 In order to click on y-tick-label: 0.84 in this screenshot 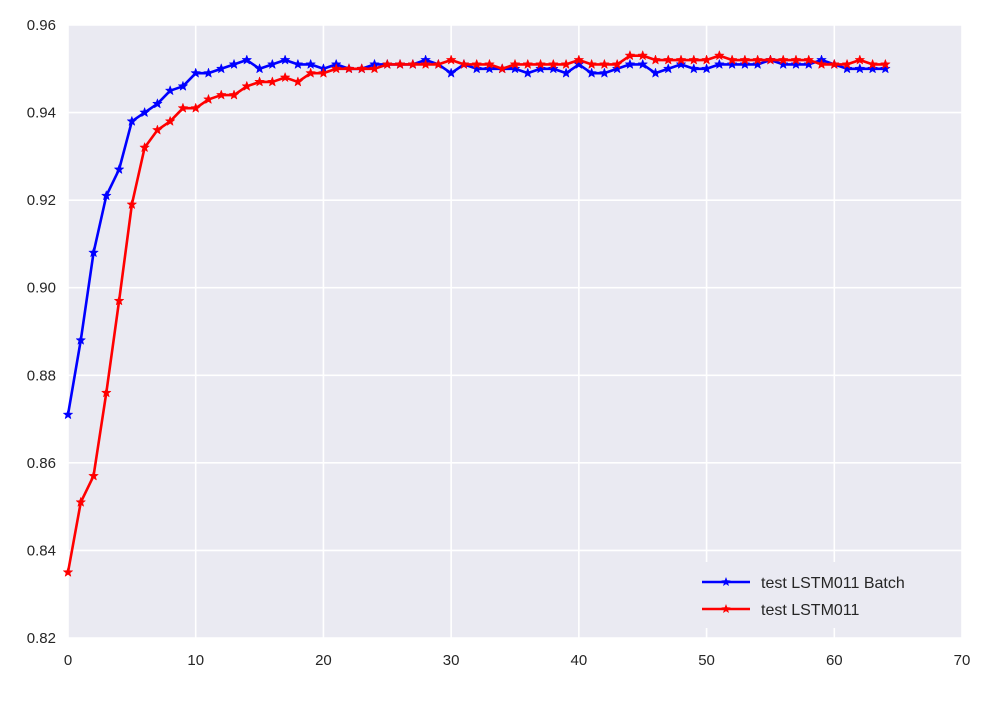, I will do `click(41, 550)`.